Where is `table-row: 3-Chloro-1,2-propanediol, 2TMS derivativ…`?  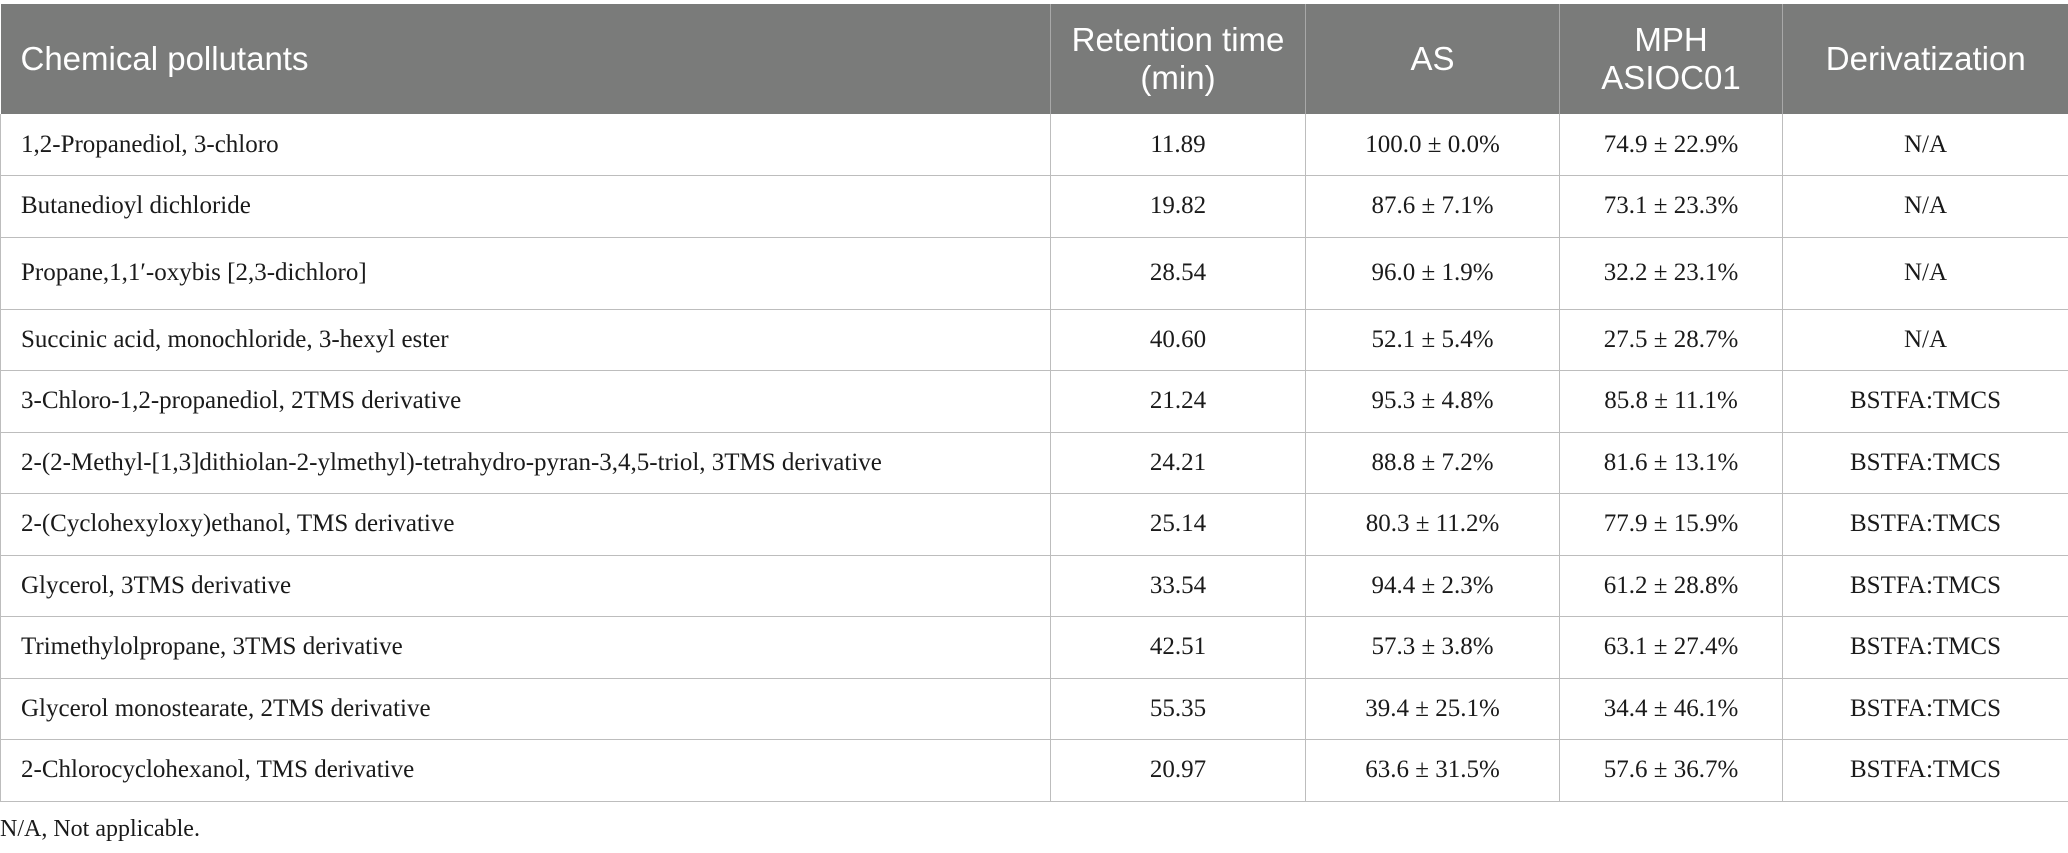
table-row: 3-Chloro-1,2-propanediol, 2TMS derivativ… is located at coordinates (1034, 401).